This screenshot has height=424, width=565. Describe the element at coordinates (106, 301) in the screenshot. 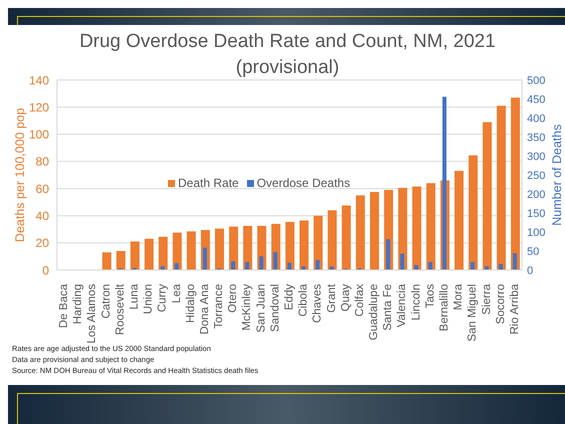

I see `x-tick-label: Catron` at that location.